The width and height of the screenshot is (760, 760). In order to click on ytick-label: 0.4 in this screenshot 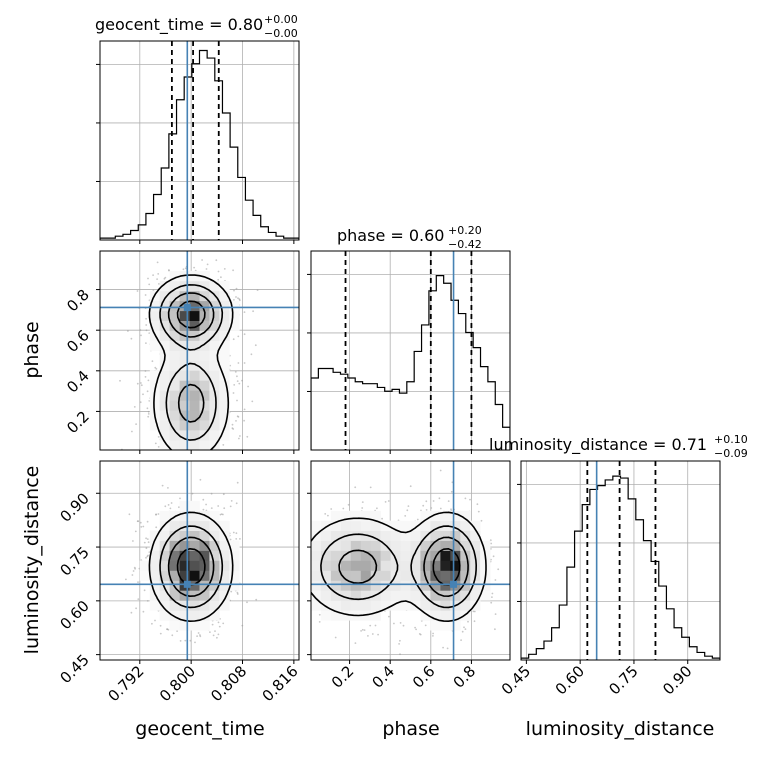, I will do `click(78, 382)`.